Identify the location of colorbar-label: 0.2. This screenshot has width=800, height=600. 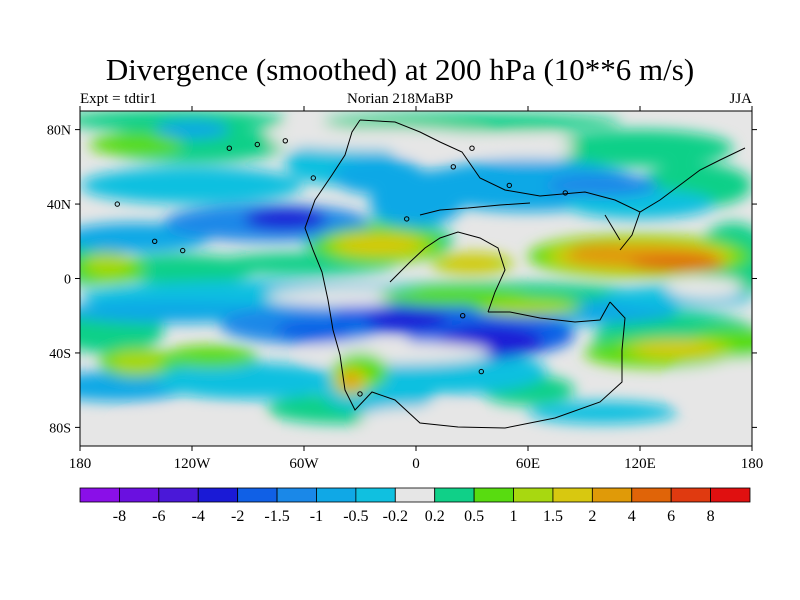
(435, 516).